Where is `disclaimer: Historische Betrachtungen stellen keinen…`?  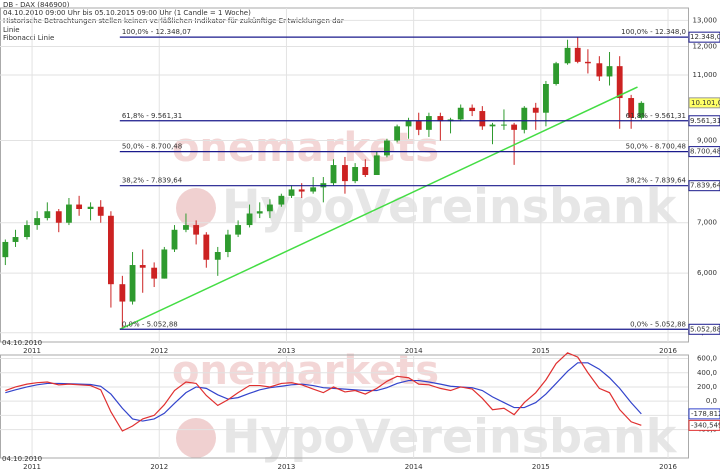 disclaimer: Historische Betrachtungen stellen keinen… is located at coordinates (173, 21).